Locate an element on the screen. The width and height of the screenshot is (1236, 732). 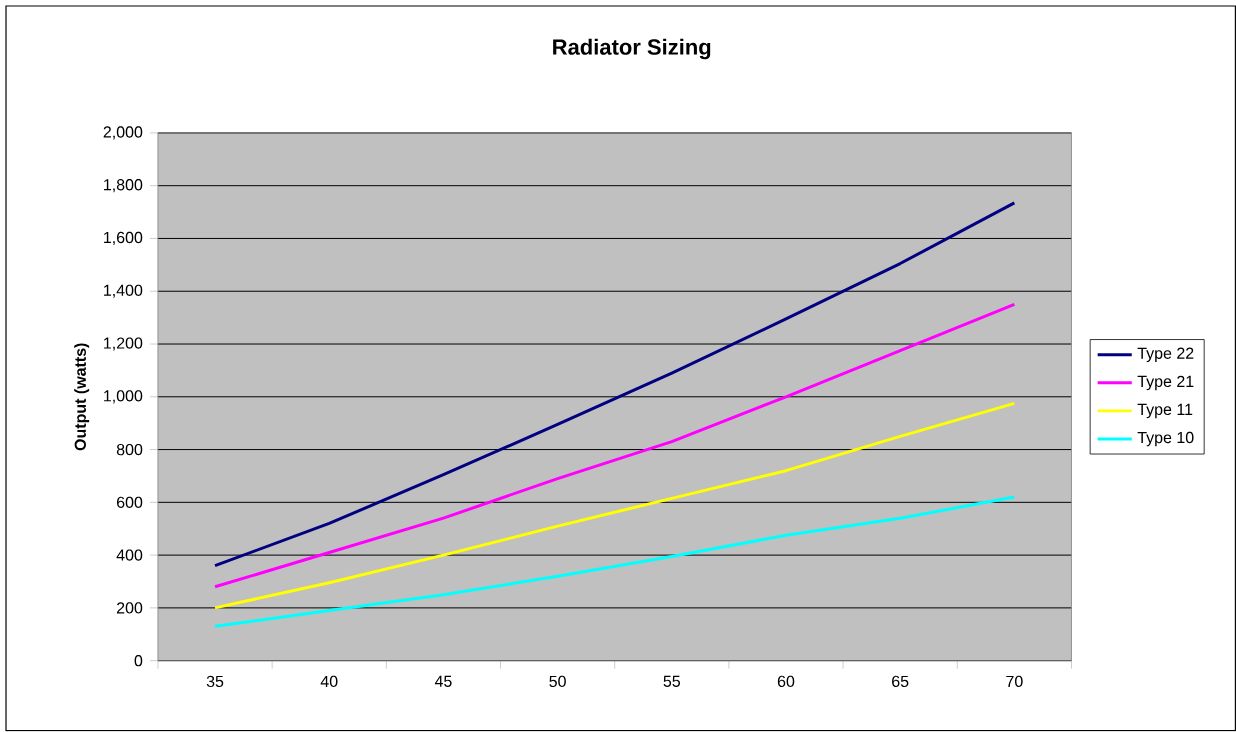
y-tick-label: 600 is located at coordinates (130, 502).